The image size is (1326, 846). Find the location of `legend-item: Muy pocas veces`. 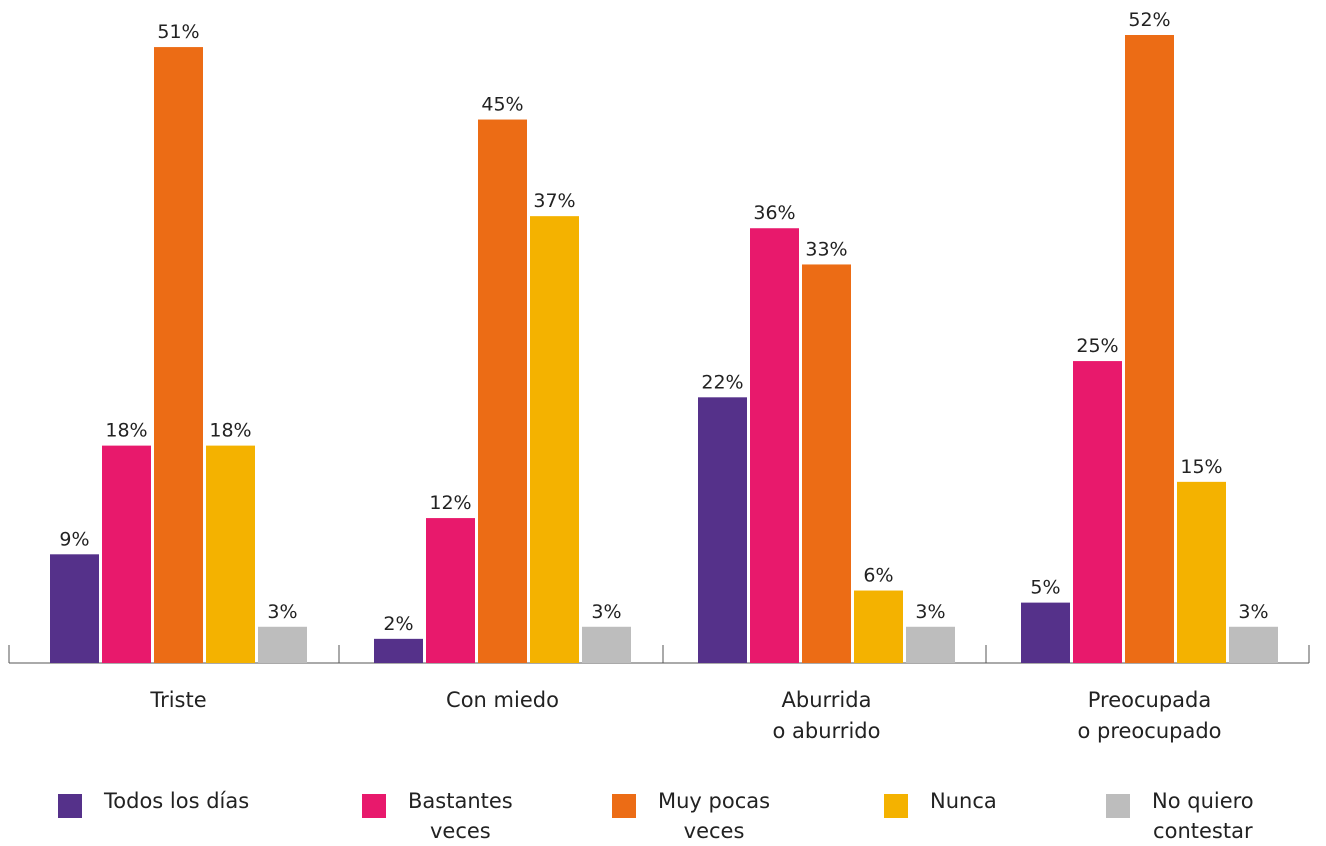

legend-item: Muy pocas veces is located at coordinates (691, 816).